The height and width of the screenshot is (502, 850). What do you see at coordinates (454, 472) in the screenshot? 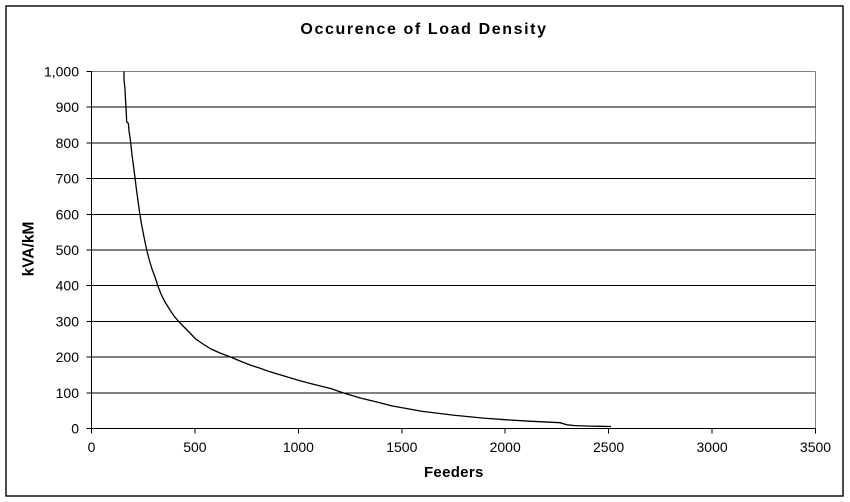
I see `svg-text: Feeders` at bounding box center [454, 472].